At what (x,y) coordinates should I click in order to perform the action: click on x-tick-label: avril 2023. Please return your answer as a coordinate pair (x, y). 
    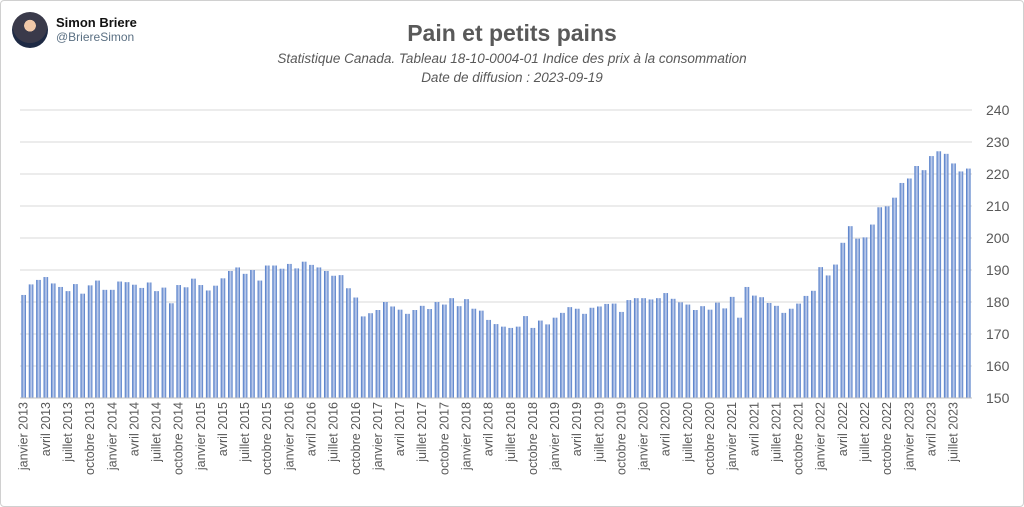
    Looking at the image, I should click on (931, 429).